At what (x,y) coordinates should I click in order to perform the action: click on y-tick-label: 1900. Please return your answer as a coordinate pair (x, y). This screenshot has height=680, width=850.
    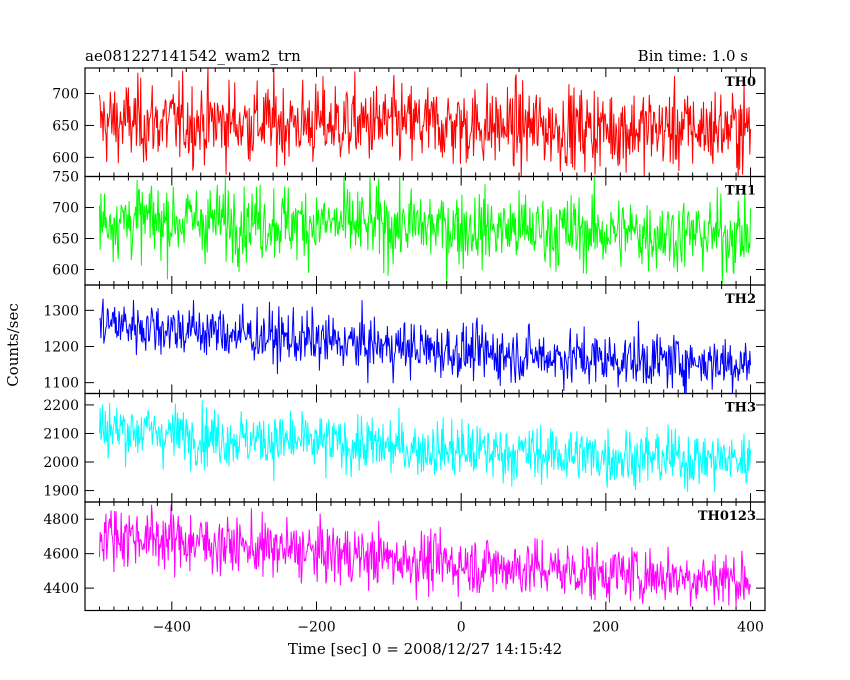
    Looking at the image, I should click on (61, 492).